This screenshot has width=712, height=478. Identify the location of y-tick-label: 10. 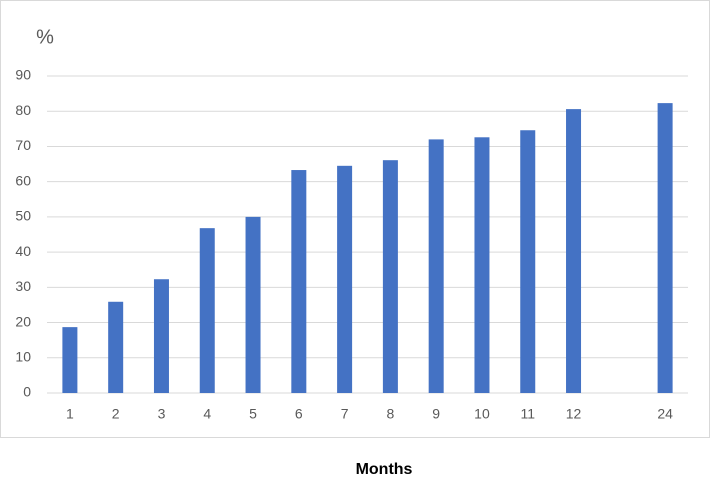
(23, 356).